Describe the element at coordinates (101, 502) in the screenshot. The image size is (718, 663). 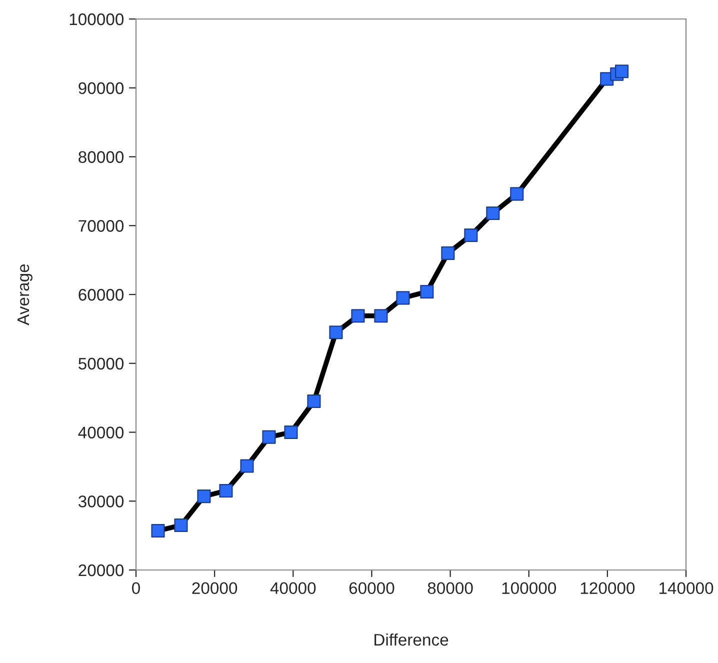
I see `y-tick-label: 30000` at that location.